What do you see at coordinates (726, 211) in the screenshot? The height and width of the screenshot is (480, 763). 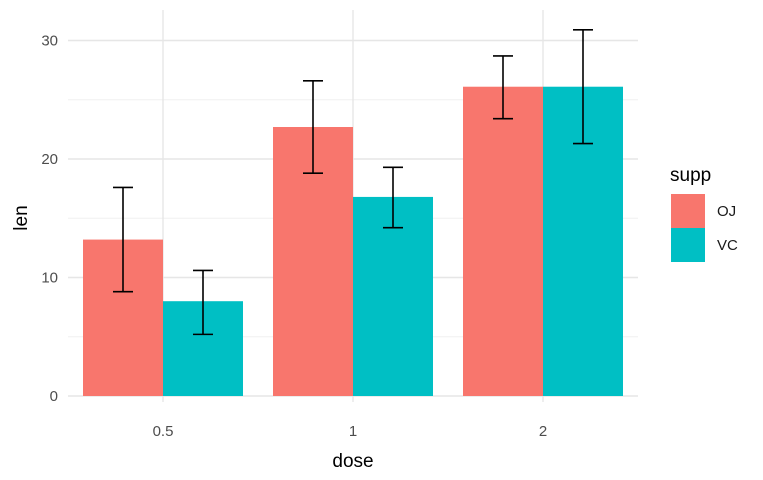 I see `legend-label-oj: OJ` at bounding box center [726, 211].